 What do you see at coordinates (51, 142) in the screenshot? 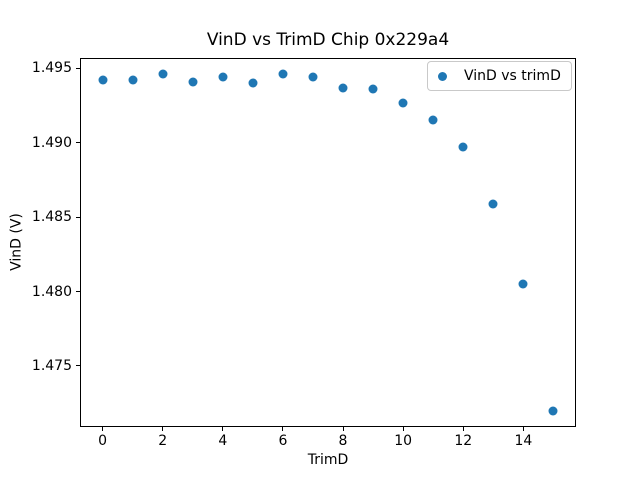
I see `y-tick-label: 1.490` at bounding box center [51, 142].